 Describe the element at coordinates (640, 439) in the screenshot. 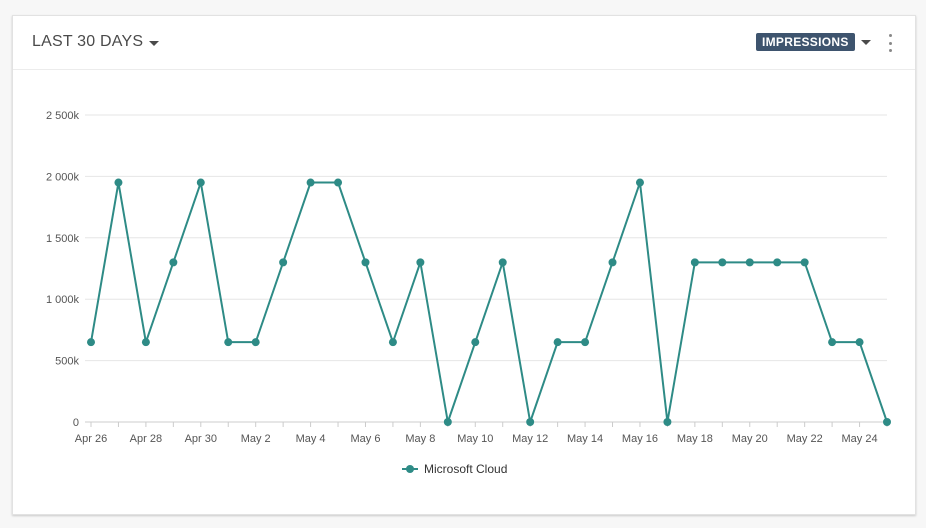

I see `x-tick-label: May 16` at that location.